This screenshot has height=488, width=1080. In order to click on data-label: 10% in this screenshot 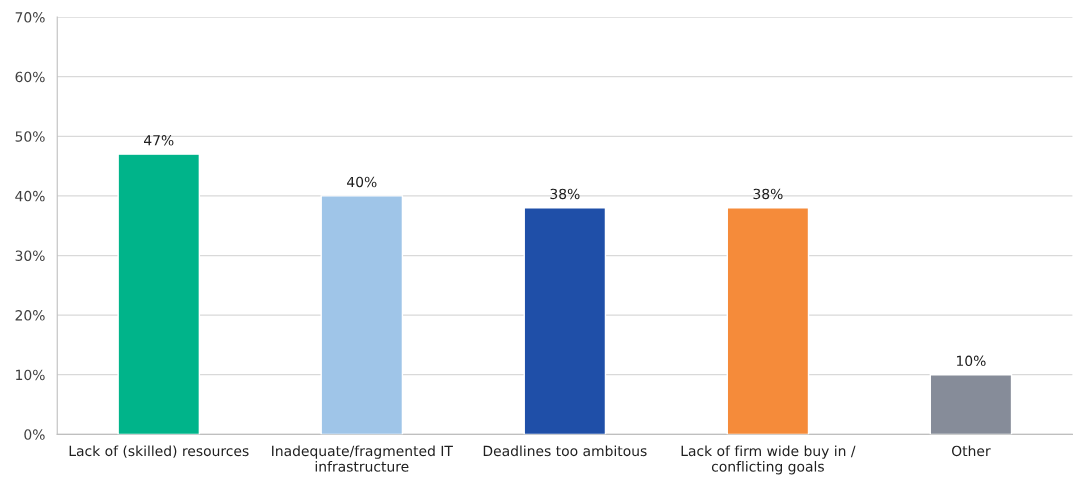, I will do `click(971, 361)`.